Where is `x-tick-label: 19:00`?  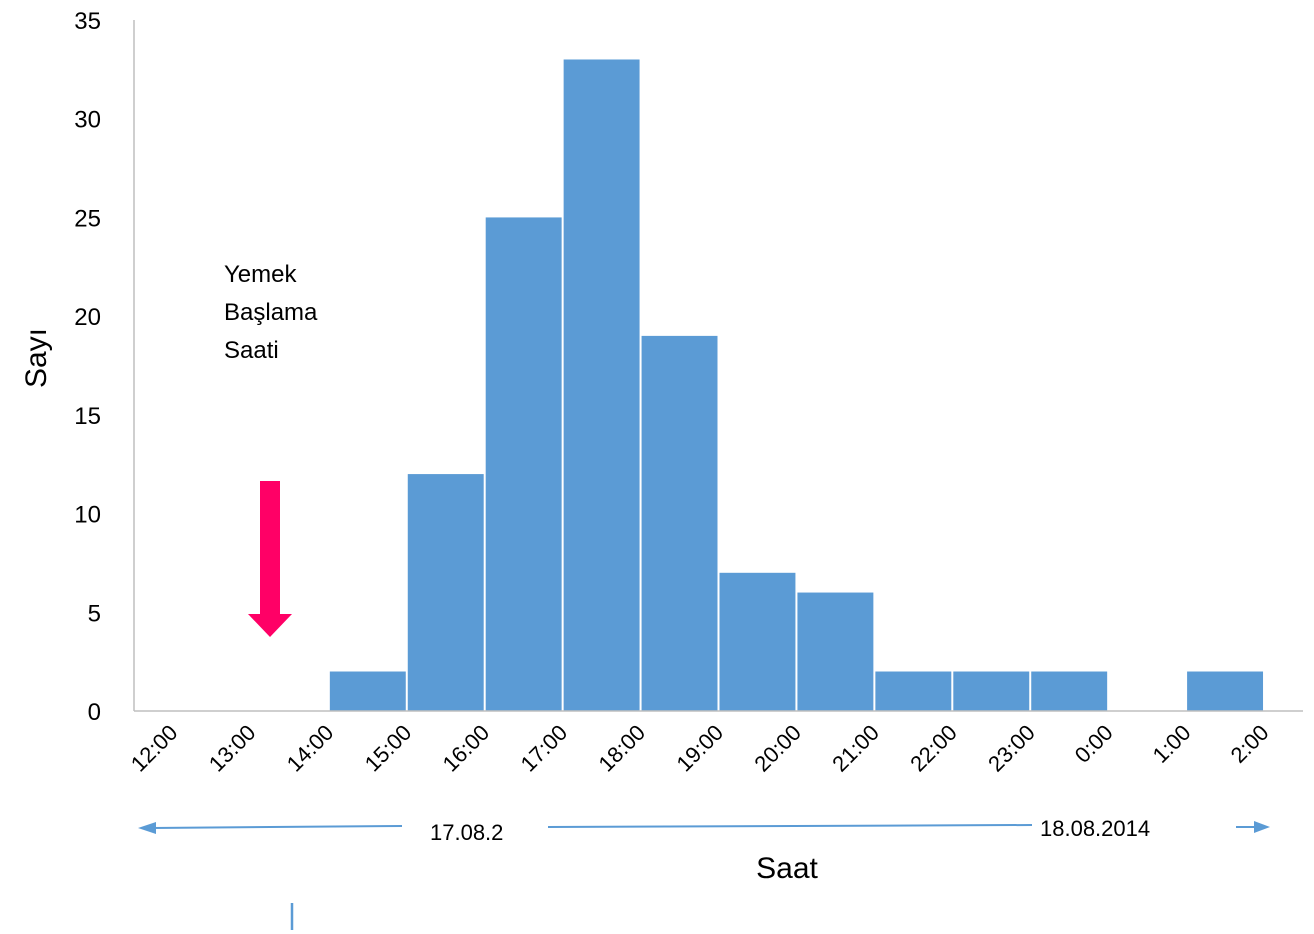
x-tick-label: 19:00 is located at coordinates (699, 748).